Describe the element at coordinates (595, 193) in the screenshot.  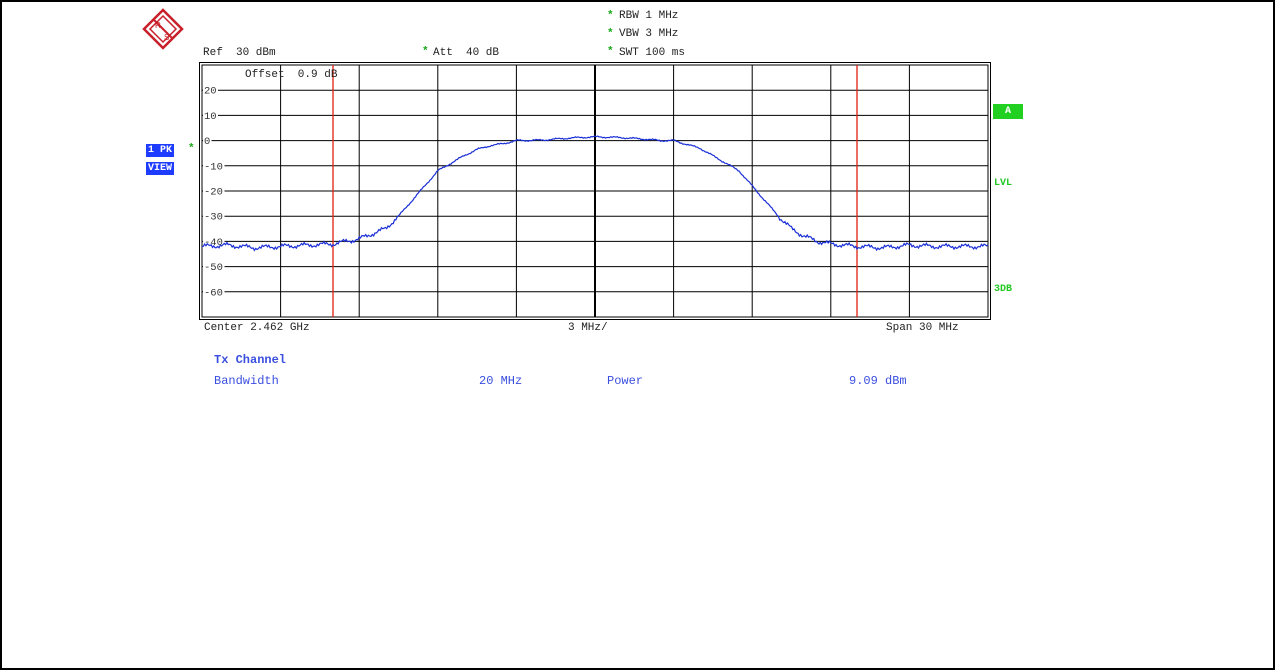
I see `spectrum-trace` at that location.